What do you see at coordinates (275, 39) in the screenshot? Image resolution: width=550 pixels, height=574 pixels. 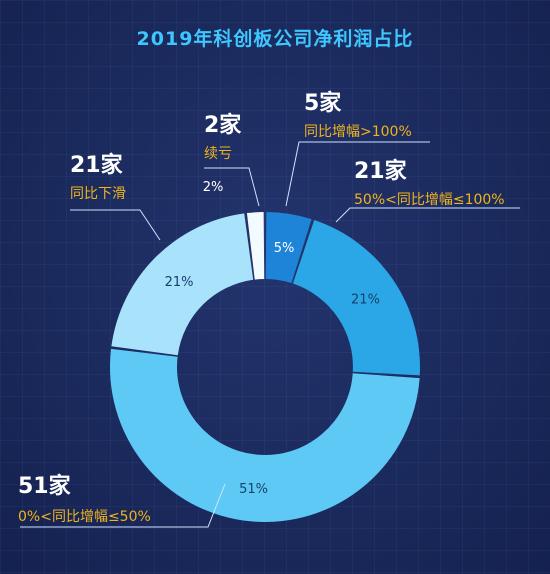 I see `chart-title: 2019年科创板公司净利润占比` at bounding box center [275, 39].